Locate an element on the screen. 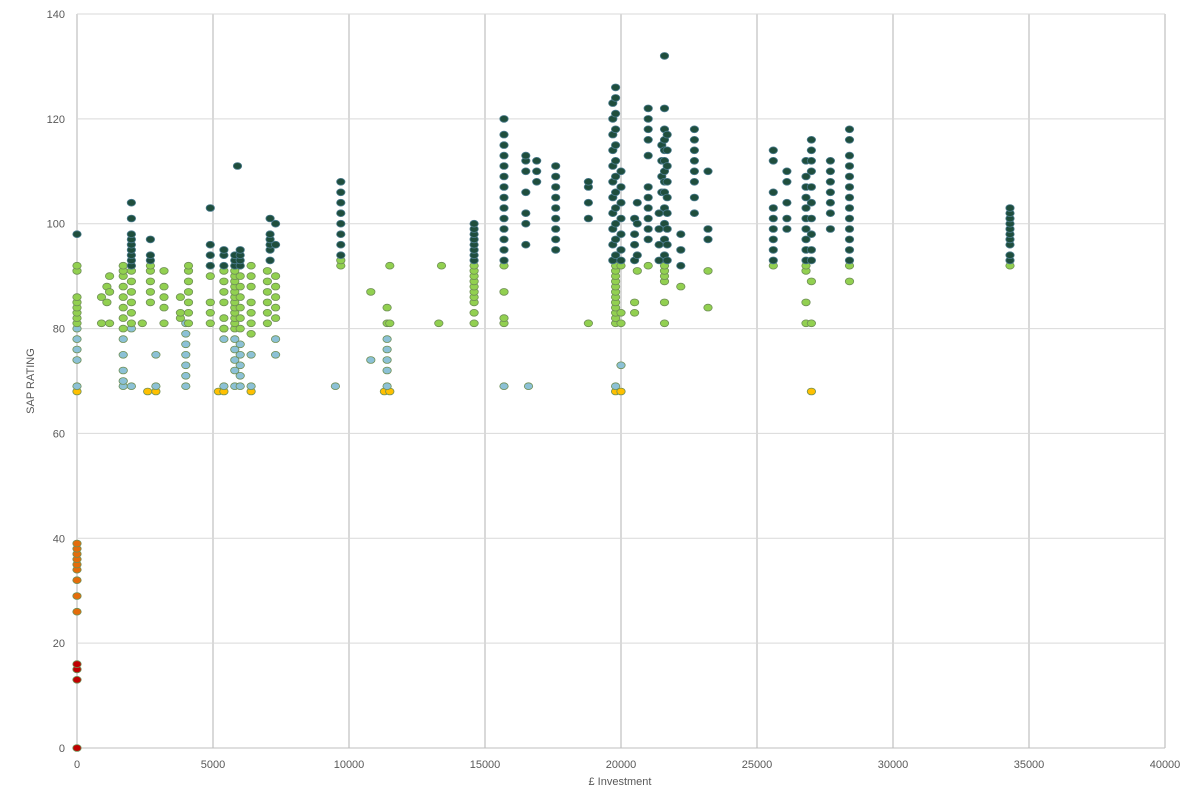  y-tick-label: 80 is located at coordinates (59, 330).